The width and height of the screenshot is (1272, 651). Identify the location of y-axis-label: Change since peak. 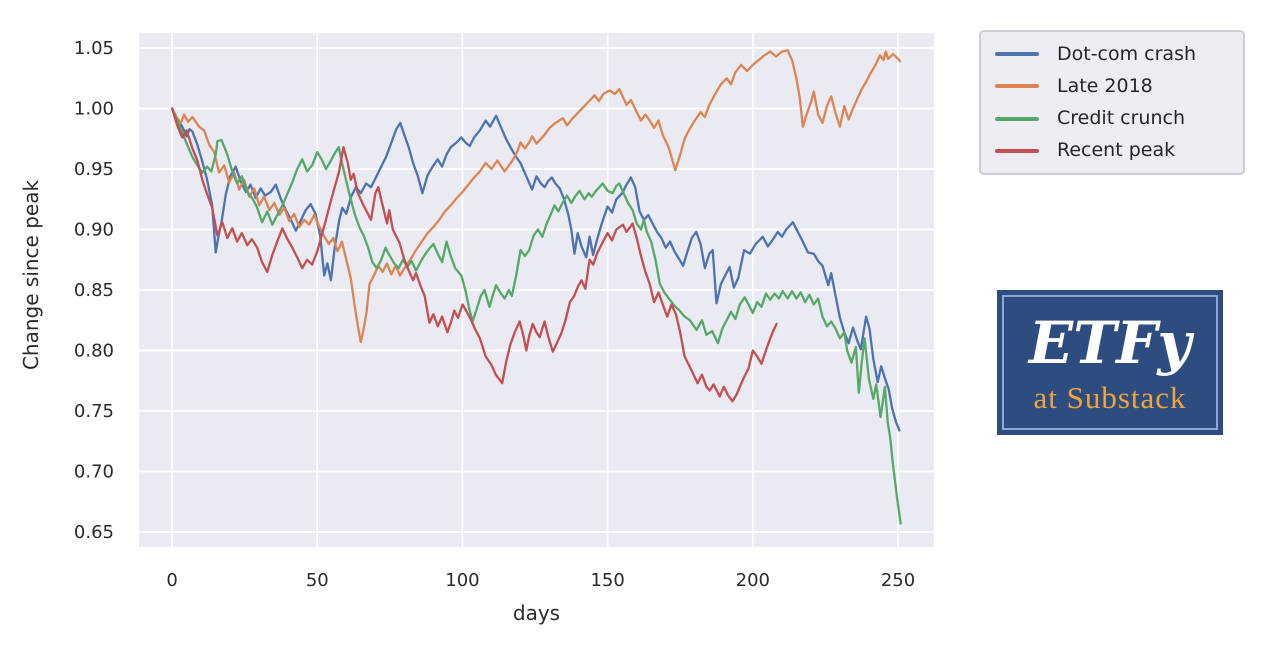
(31, 275).